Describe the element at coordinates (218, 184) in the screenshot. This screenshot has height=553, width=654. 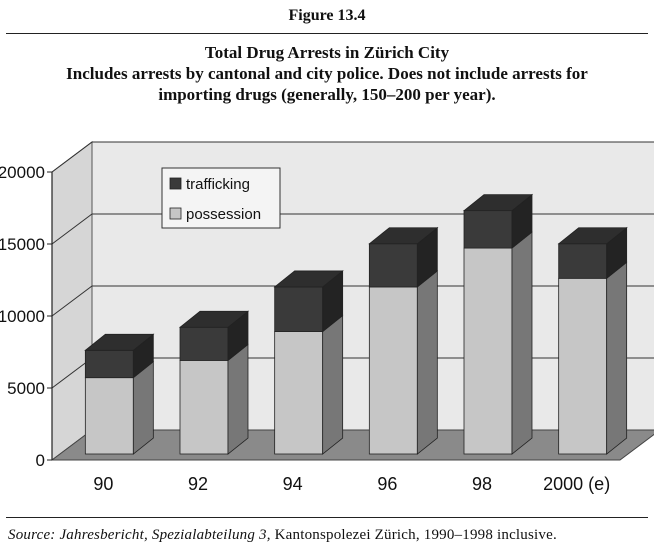
I see `legend-label-trafficking: trafficking` at that location.